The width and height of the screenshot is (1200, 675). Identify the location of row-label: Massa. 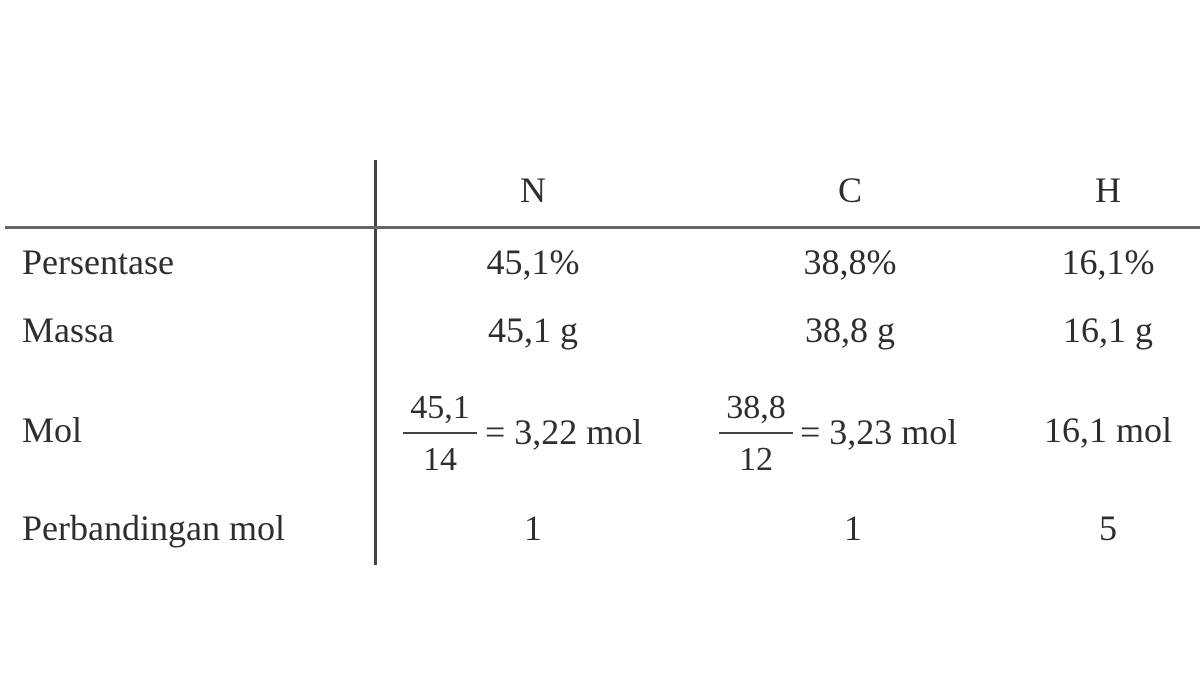
(68, 330).